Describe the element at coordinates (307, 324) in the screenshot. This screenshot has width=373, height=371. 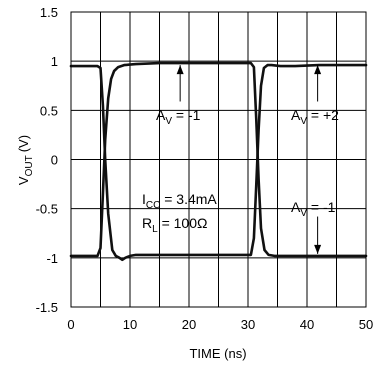
I see `x-tick-label: 40` at that location.